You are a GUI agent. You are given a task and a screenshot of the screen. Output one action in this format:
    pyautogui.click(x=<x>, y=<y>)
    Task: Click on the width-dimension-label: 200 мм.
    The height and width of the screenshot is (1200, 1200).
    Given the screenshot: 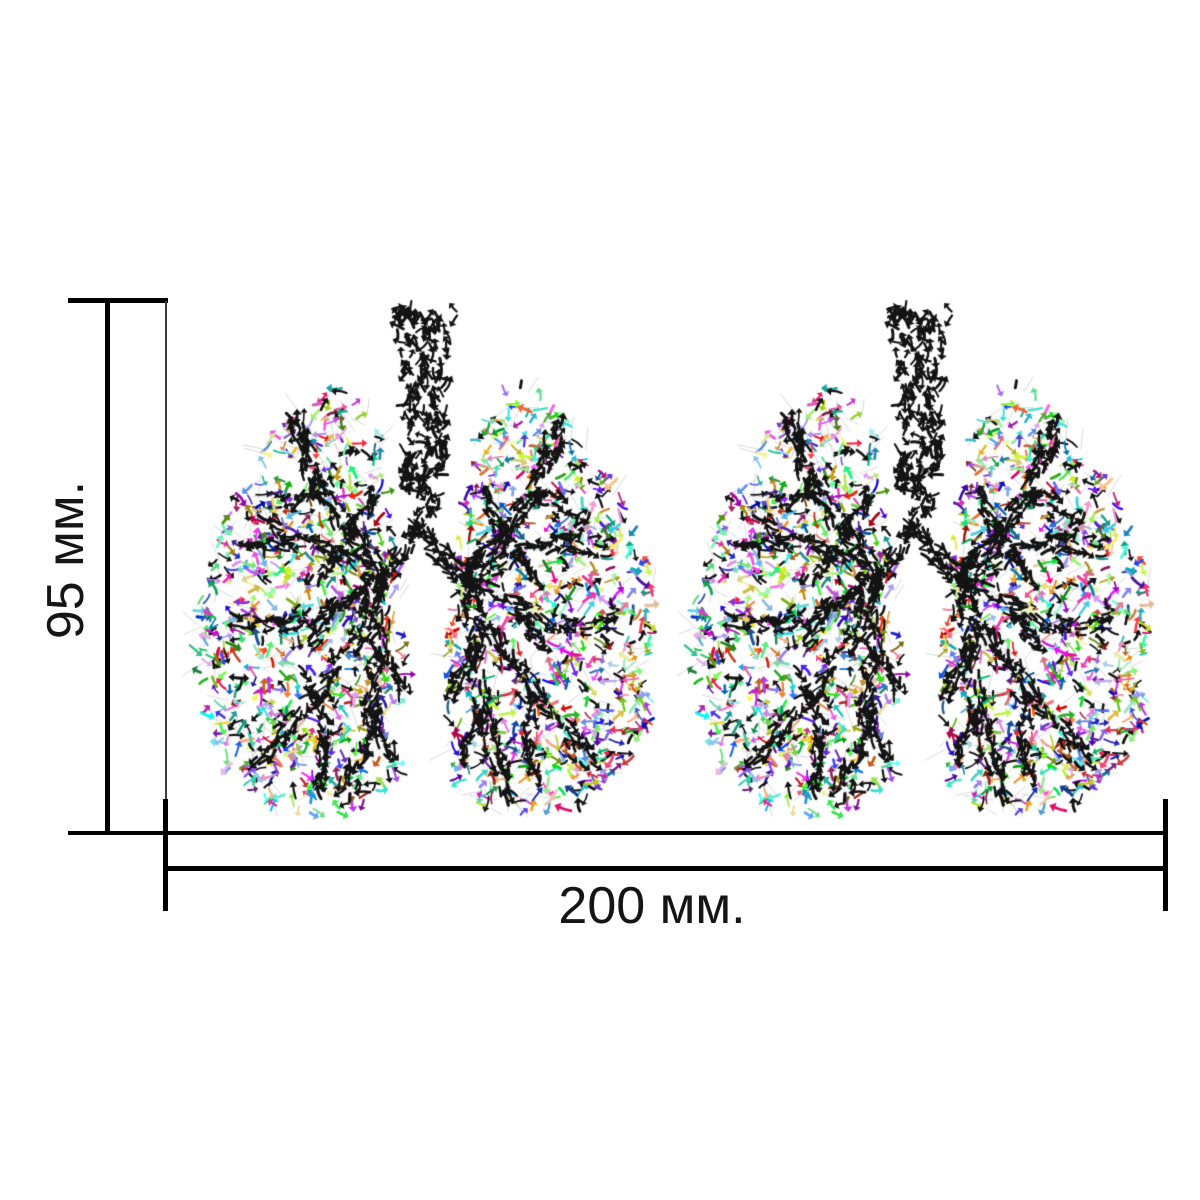 What is the action you would take?
    pyautogui.click(x=652, y=906)
    